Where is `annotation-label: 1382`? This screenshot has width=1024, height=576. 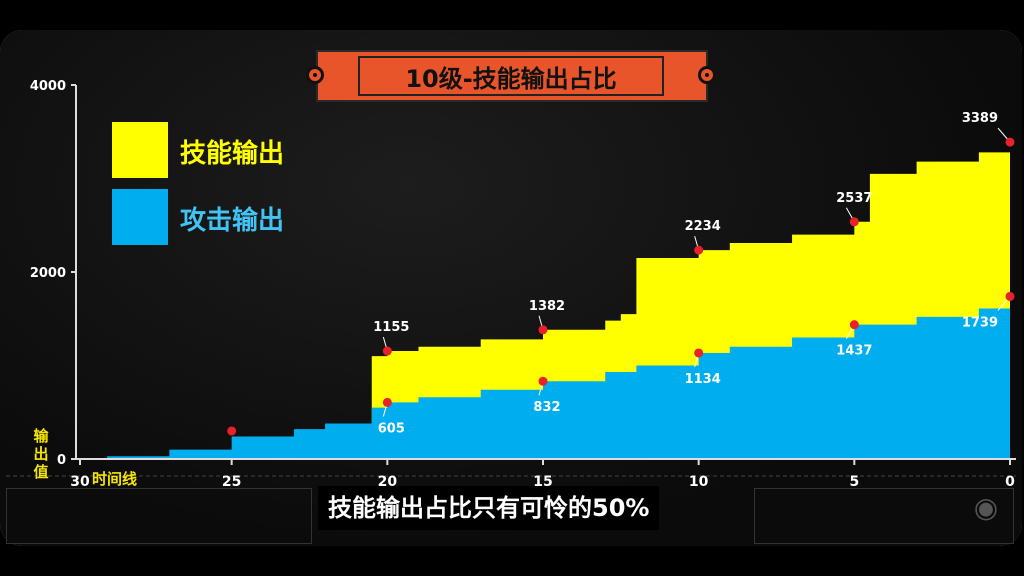
annotation-label: 1382 is located at coordinates (547, 306).